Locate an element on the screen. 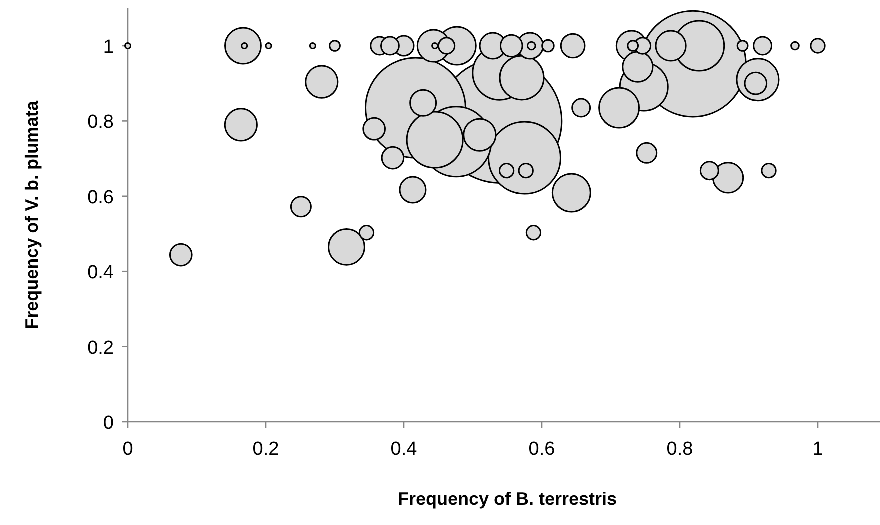 Image resolution: width=880 pixels, height=525 pixels. y-tick-label: 0.2 is located at coordinates (101, 348).